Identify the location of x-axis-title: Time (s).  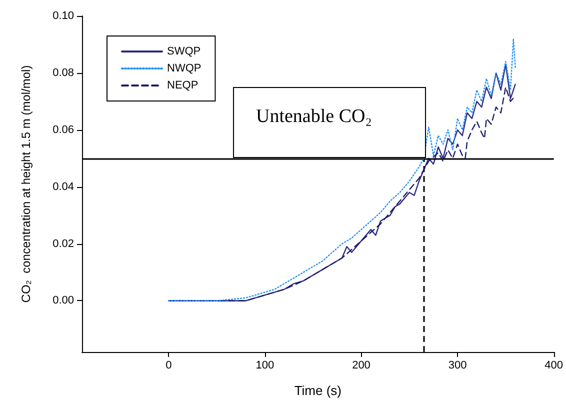
(318, 390).